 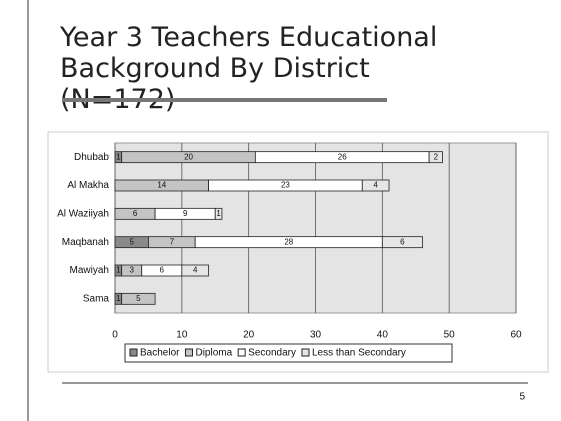 What do you see at coordinates (383, 335) in the screenshot?
I see `x-tick-label: 40` at bounding box center [383, 335].